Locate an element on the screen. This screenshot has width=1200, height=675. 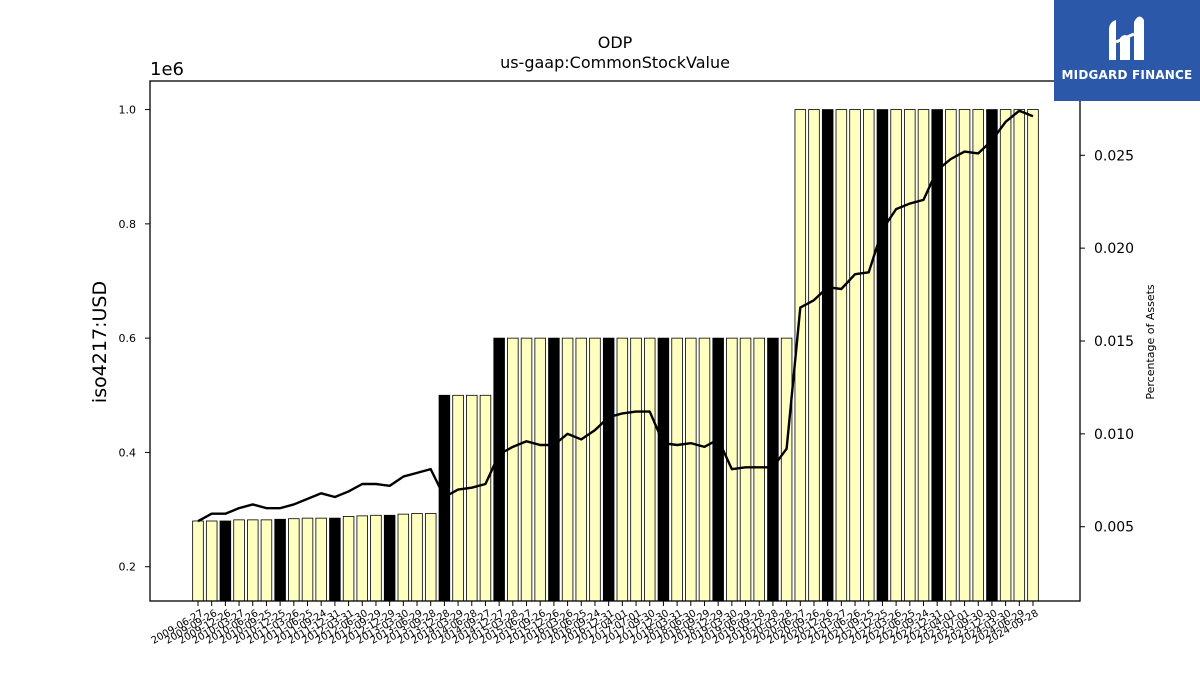
y-tick-label: 0.2 is located at coordinates (128, 567).